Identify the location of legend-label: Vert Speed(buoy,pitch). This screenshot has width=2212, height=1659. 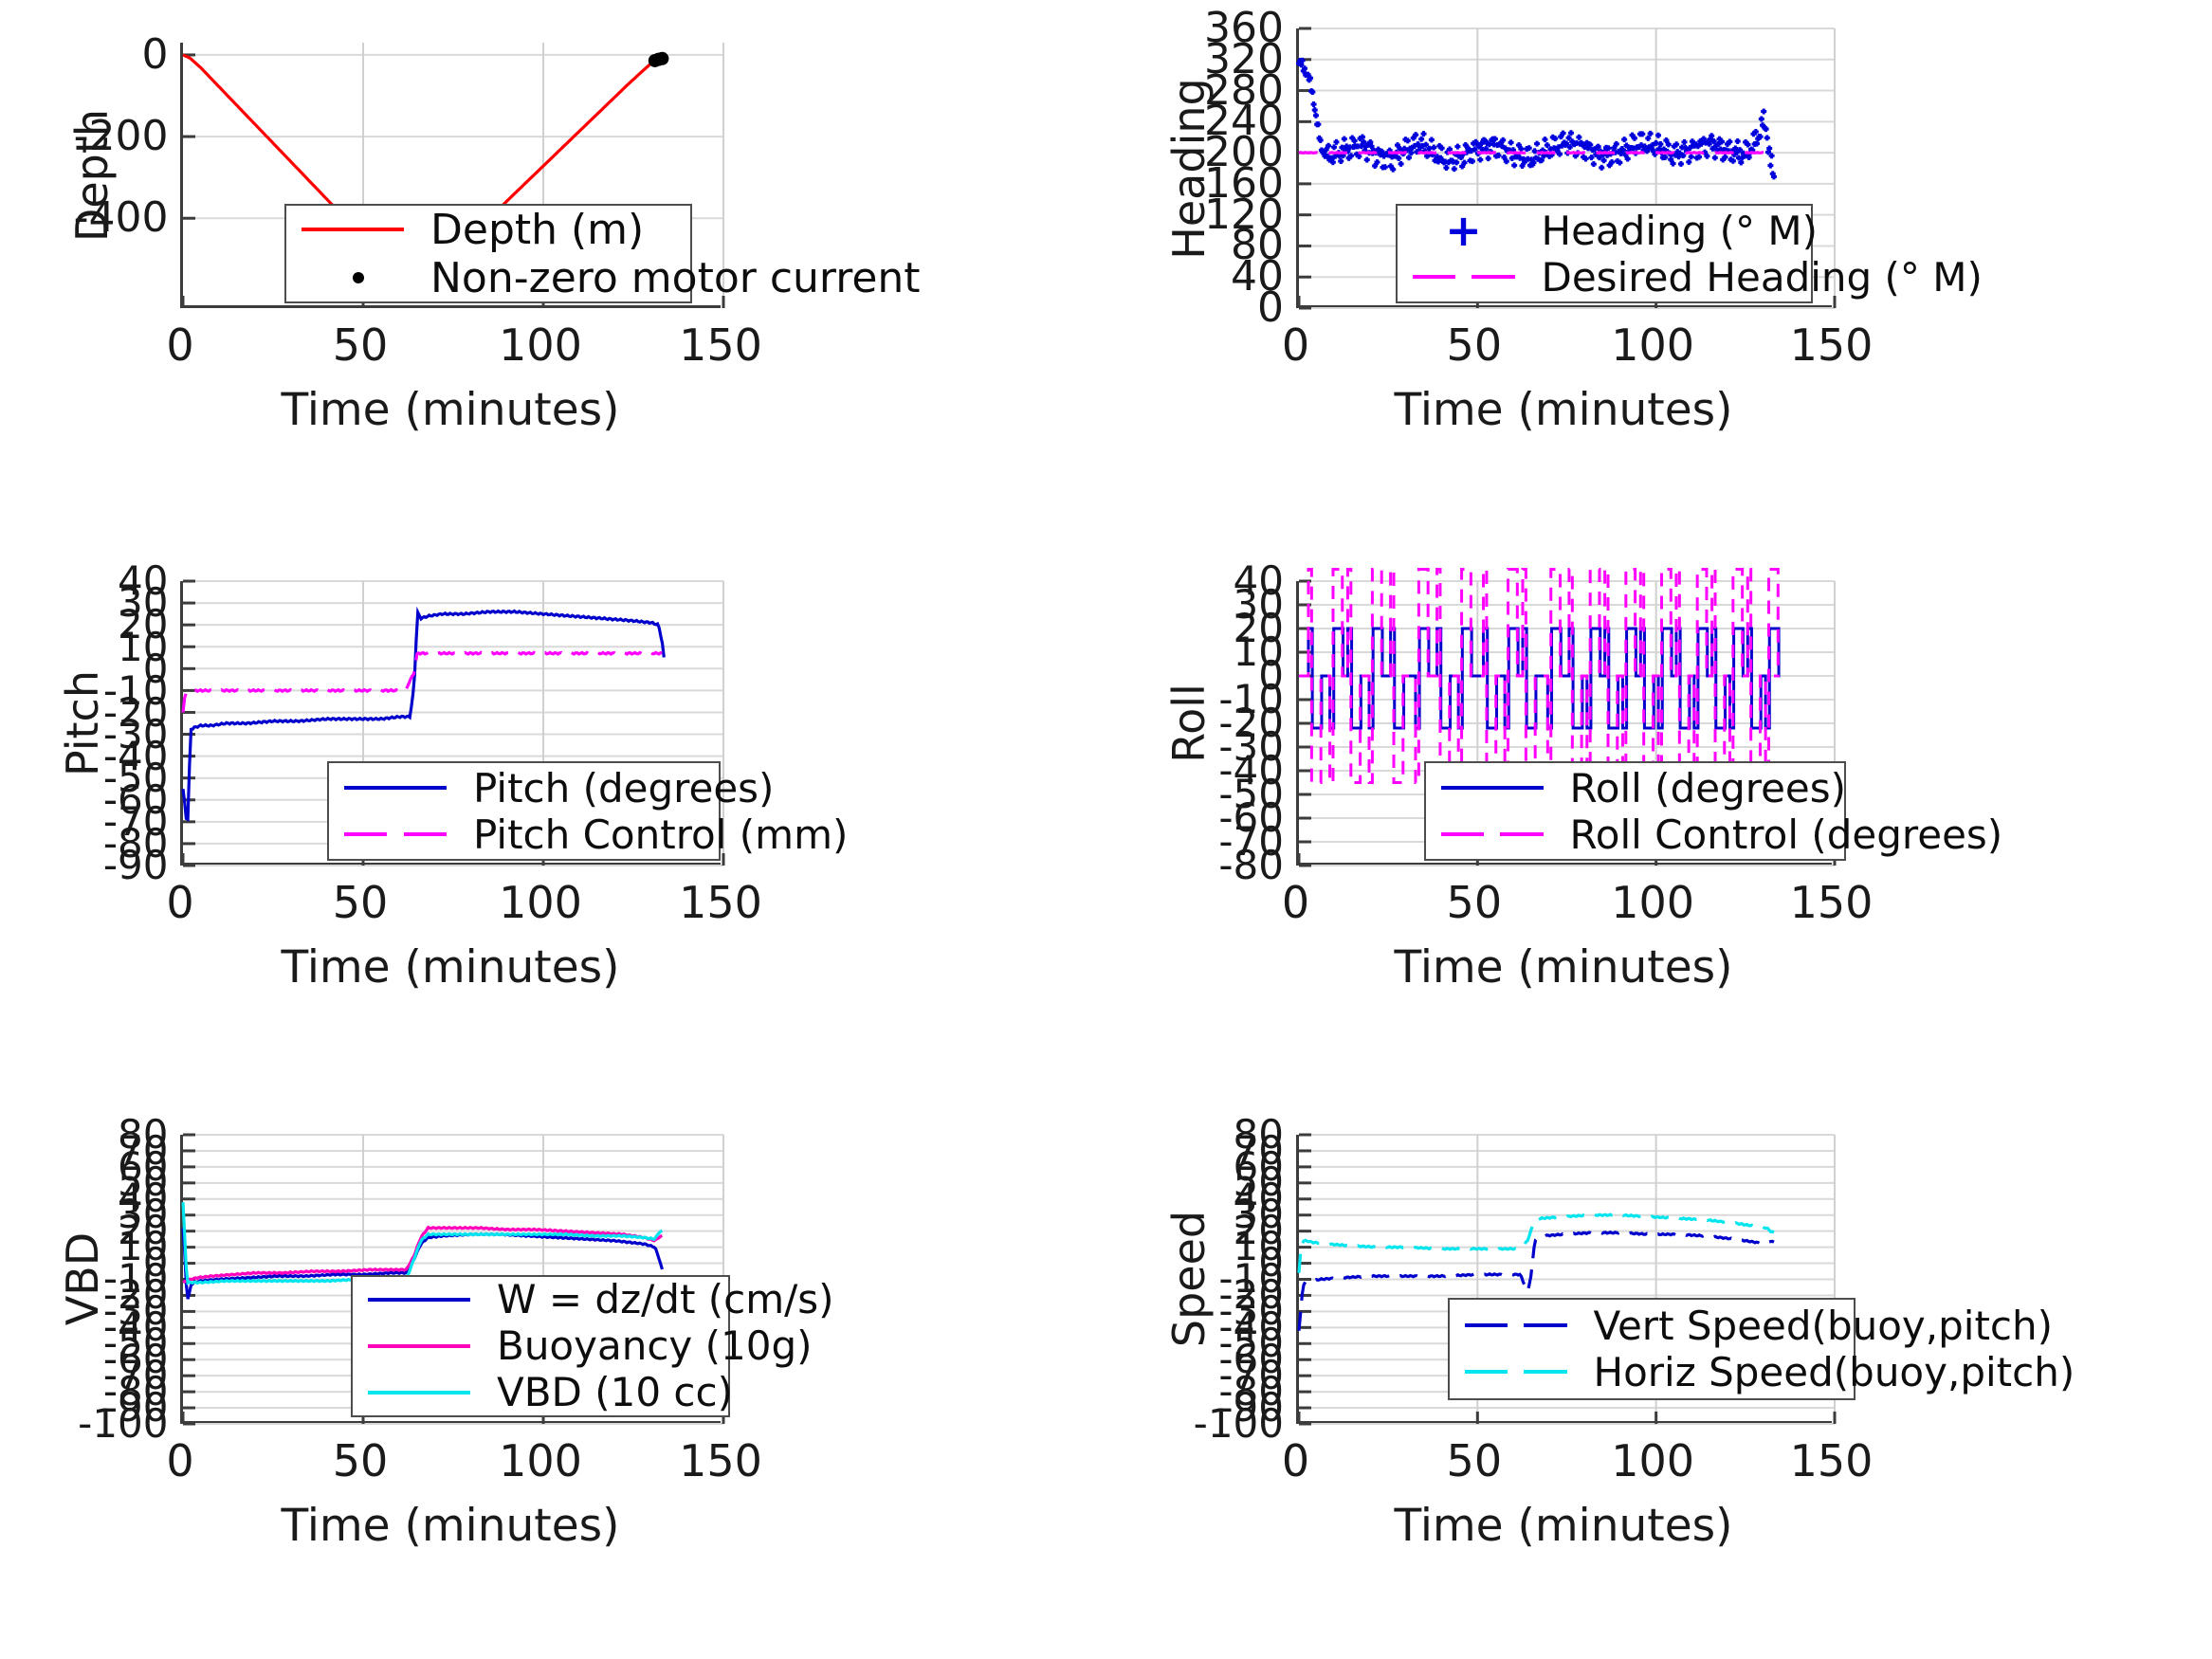
(1823, 1325).